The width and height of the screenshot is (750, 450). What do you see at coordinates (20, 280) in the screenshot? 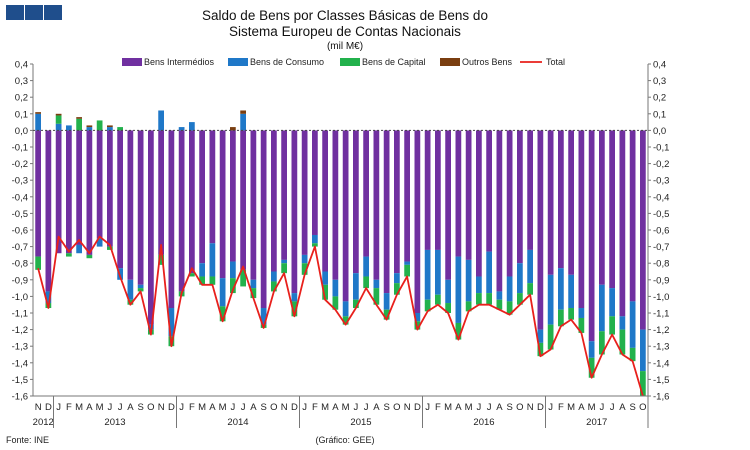
I see `y-tick-label-left: -0,9` at bounding box center [20, 280].